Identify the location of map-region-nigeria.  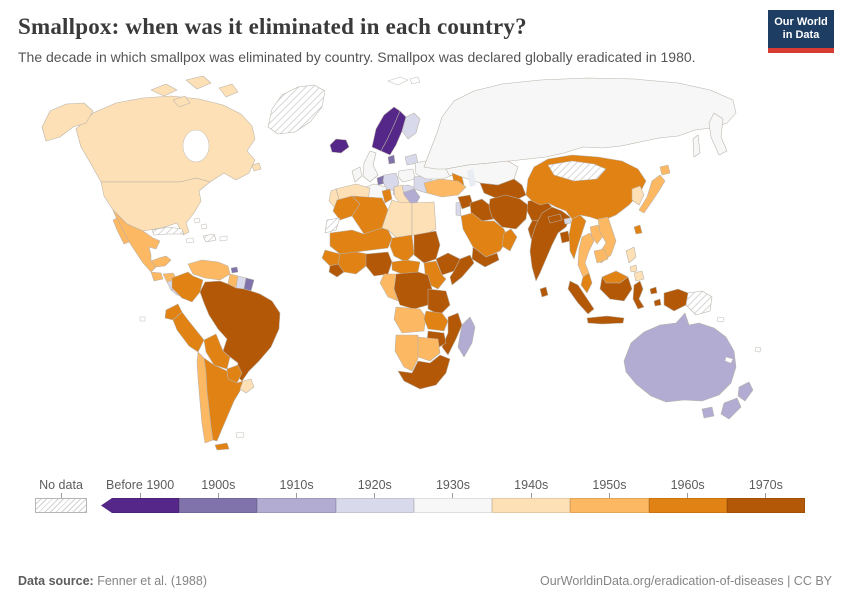
(379, 264).